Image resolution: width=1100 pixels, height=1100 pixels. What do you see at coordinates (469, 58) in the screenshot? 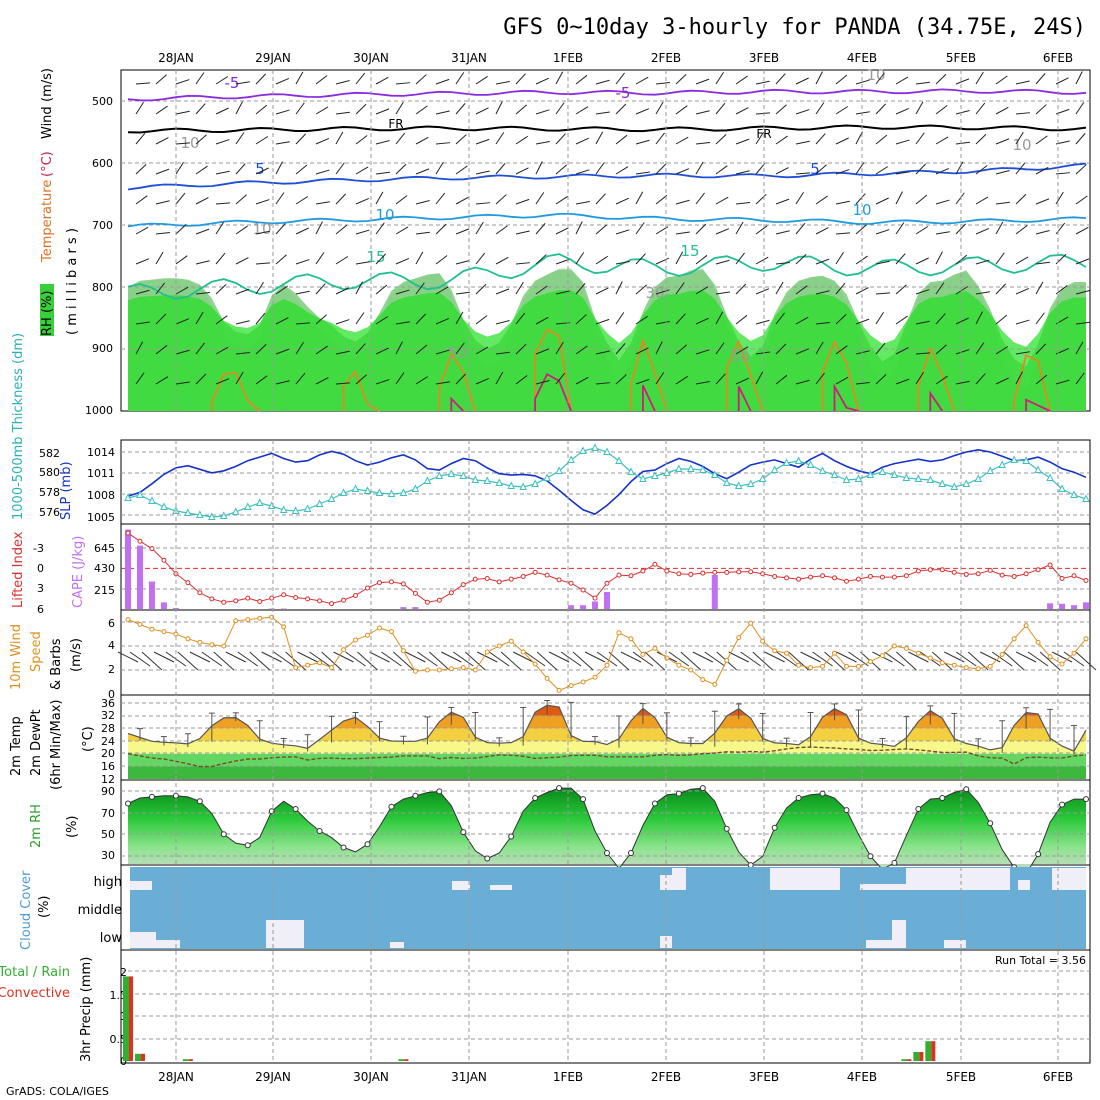
I see `date-label: 31JAN` at bounding box center [469, 58].